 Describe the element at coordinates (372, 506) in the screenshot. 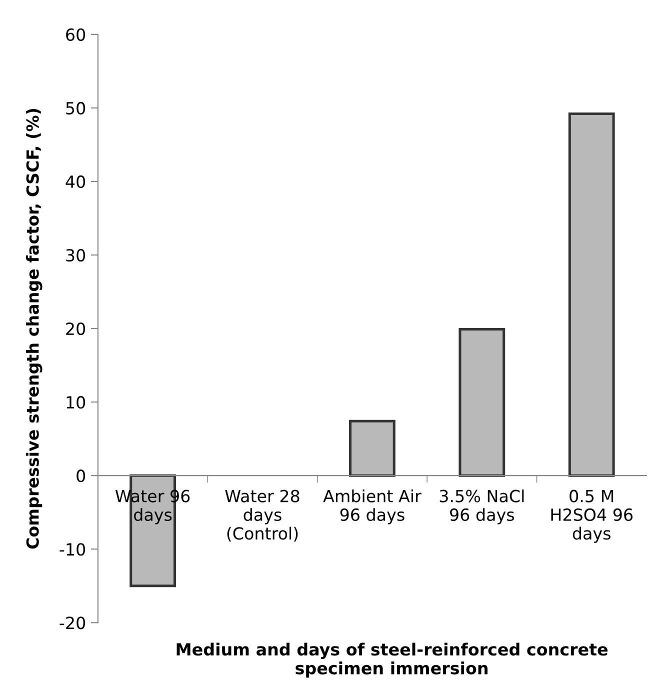

I see `x-tick-label: Ambient Air 96 days` at that location.